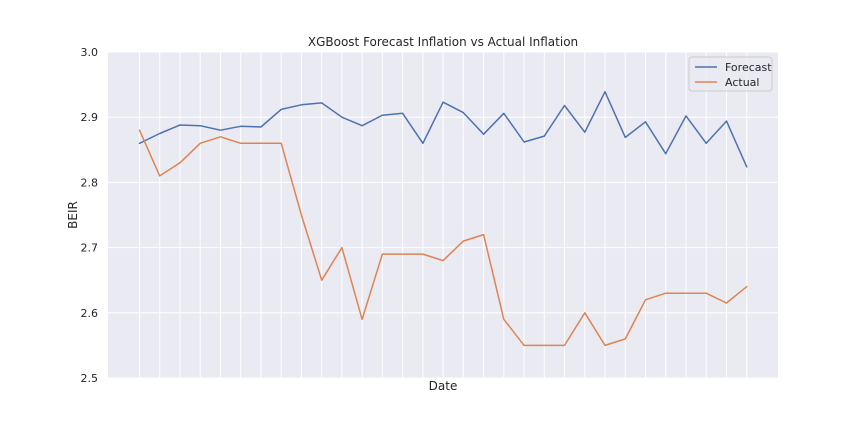 Image resolution: width=864 pixels, height=432 pixels. What do you see at coordinates (90, 313) in the screenshot?
I see `y-tick-label: 2.6` at bounding box center [90, 313].